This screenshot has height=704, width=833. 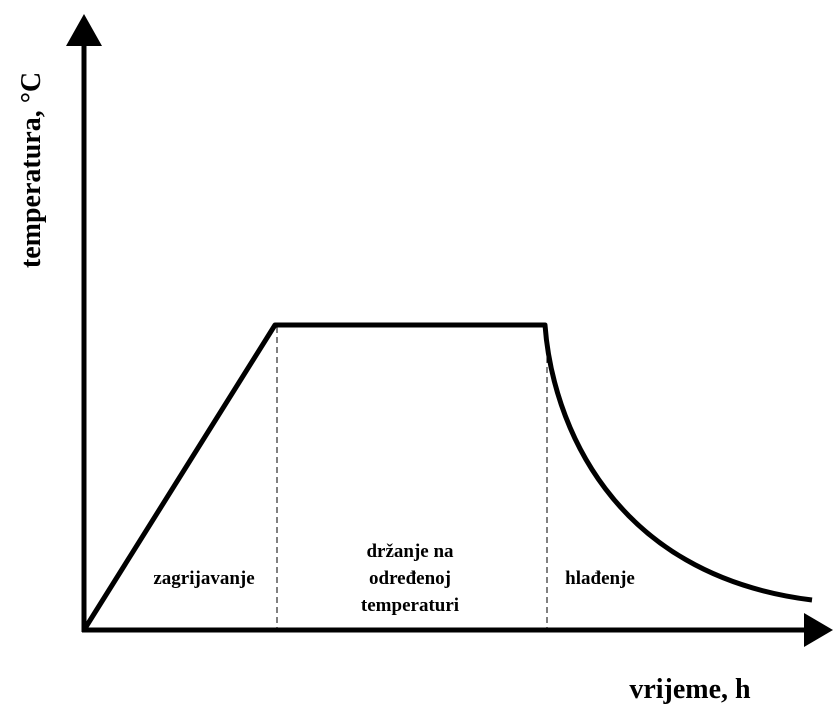 What do you see at coordinates (410, 605) in the screenshot?
I see `phase-label: temperaturi` at bounding box center [410, 605].